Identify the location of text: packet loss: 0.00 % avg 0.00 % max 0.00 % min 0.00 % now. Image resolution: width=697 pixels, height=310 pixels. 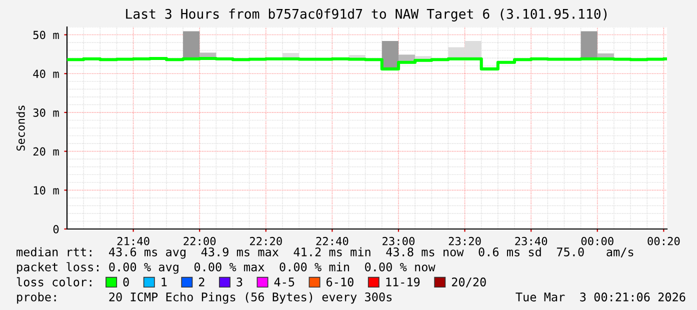
(226, 268).